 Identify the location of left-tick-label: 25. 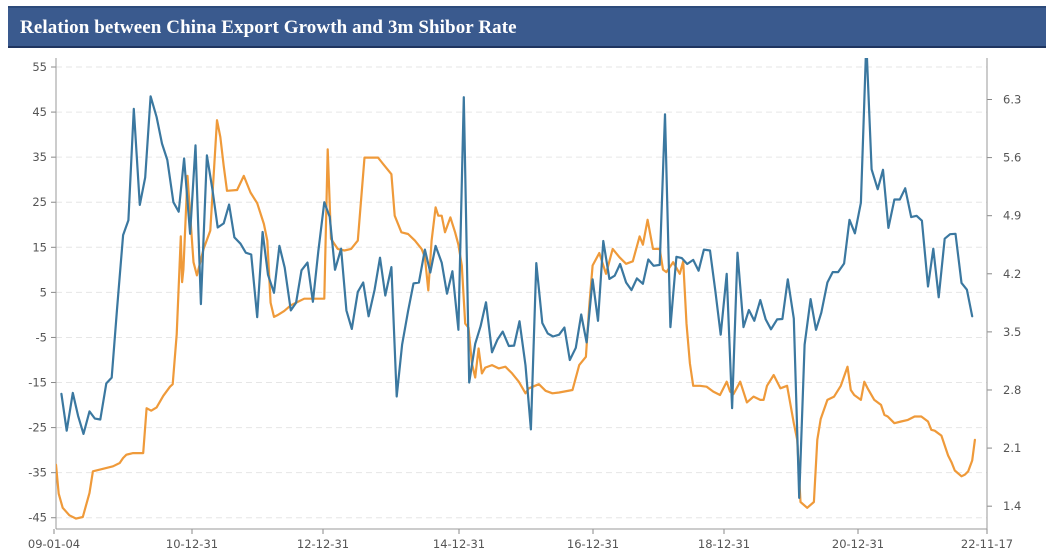
(39, 202).